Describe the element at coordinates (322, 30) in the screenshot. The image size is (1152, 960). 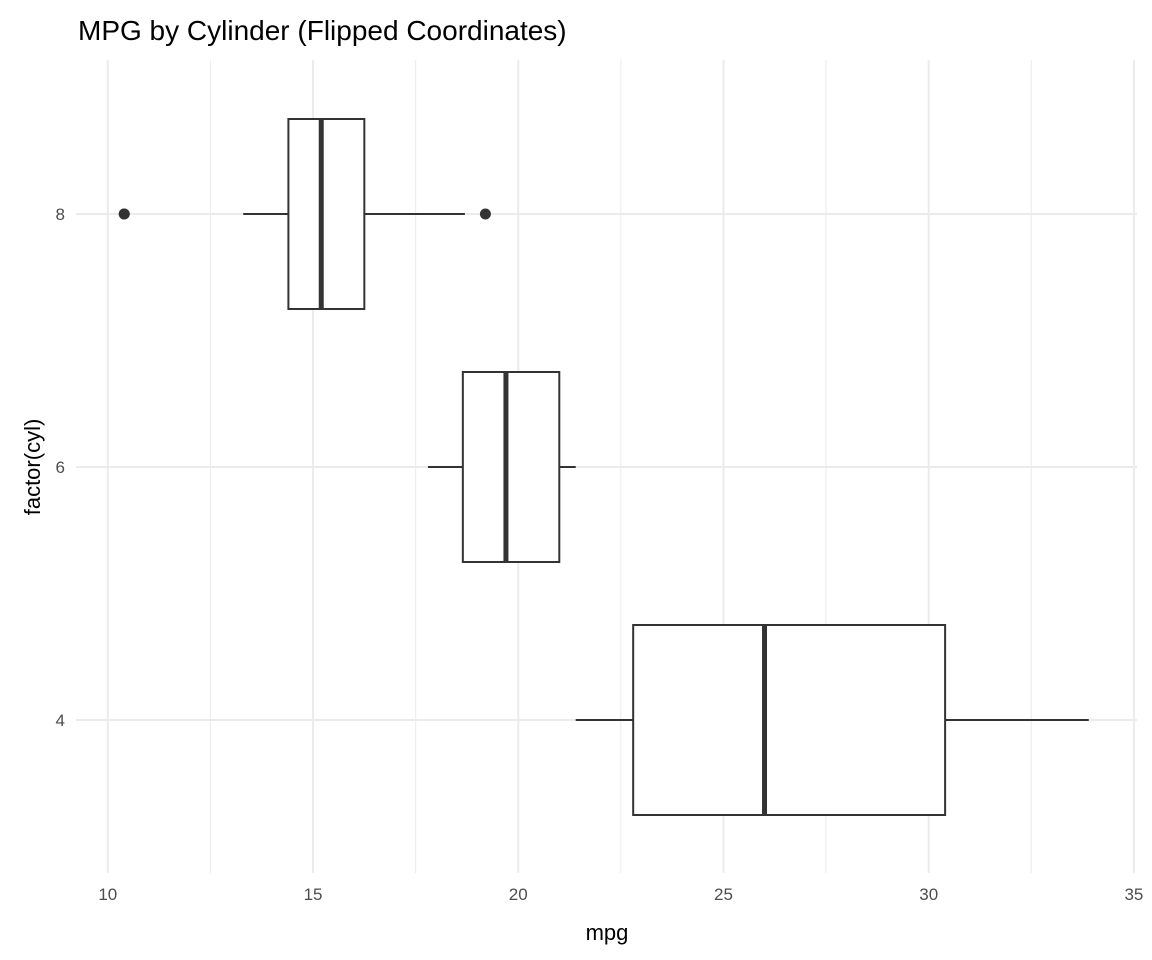
I see `chart-title: MPG by Cylinder (Flipped Coordinates)` at that location.